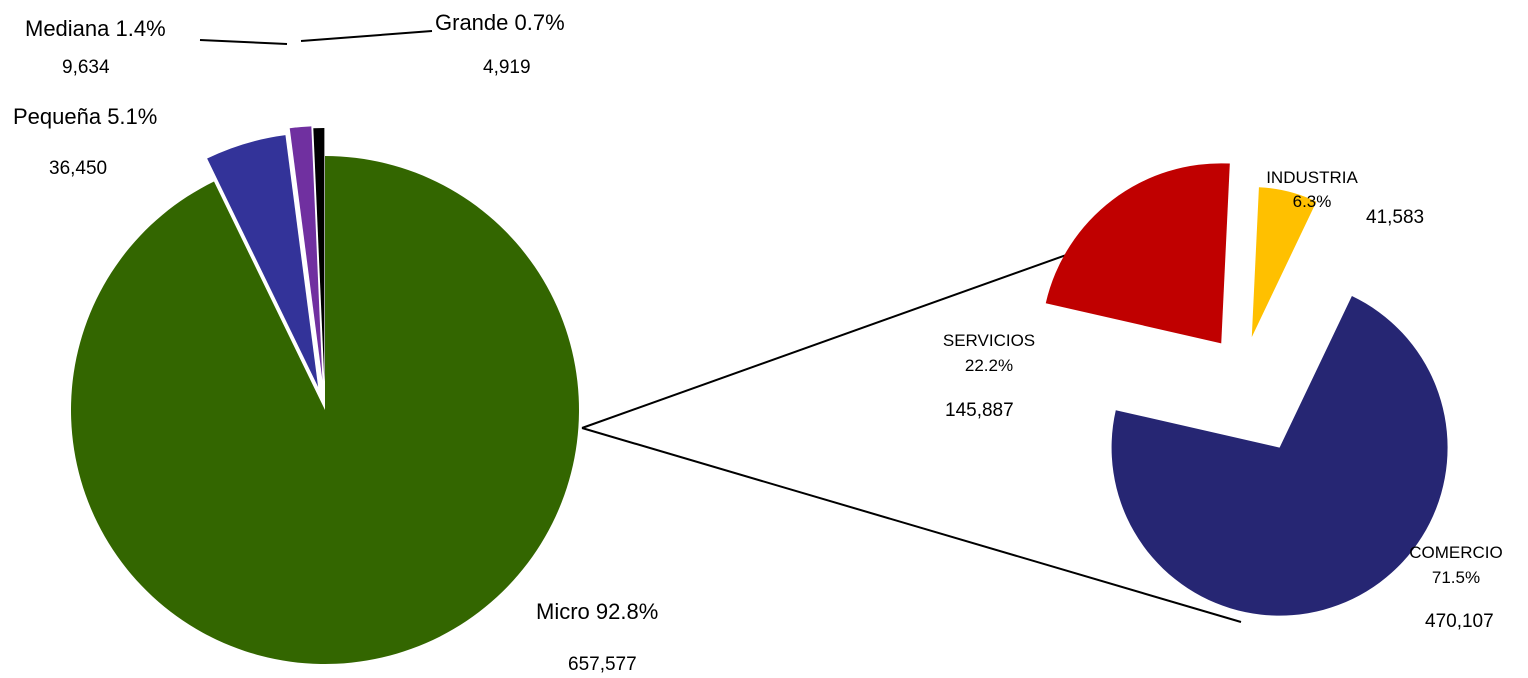 The width and height of the screenshot is (1528, 678). I want to click on percent-label-servicios: 22.2%, so click(989, 365).